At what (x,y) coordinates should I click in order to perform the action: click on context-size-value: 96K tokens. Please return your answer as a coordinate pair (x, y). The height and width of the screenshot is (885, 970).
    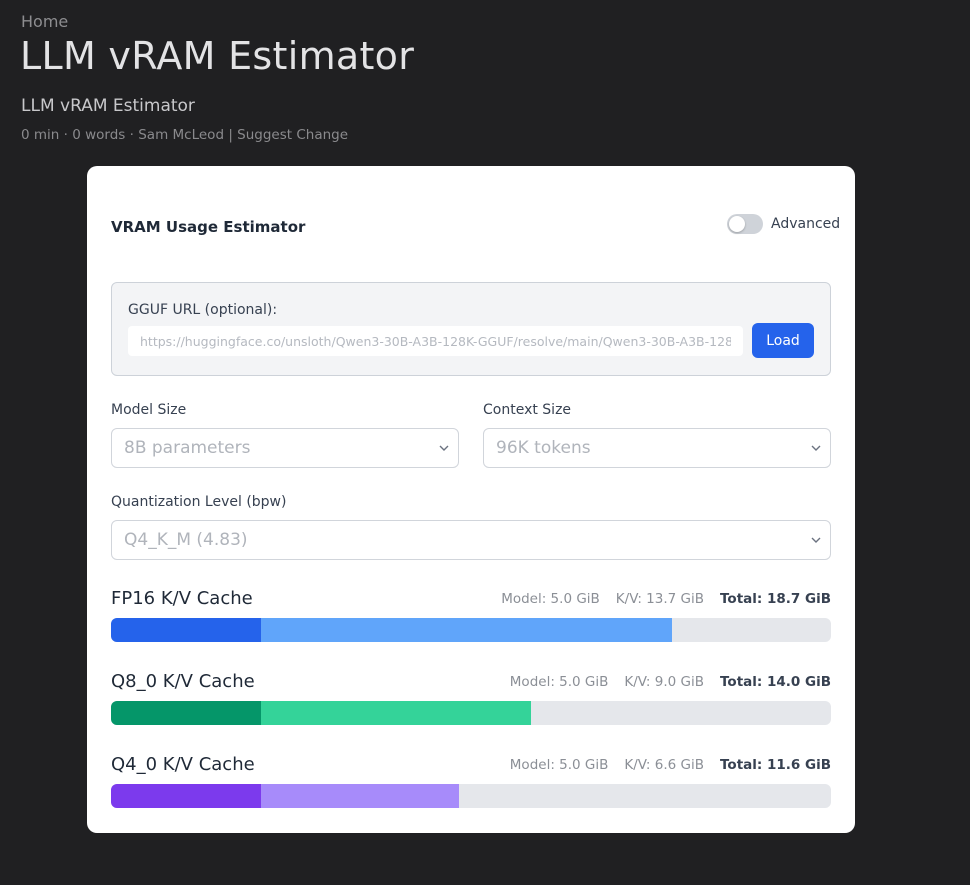
    Looking at the image, I should click on (543, 448).